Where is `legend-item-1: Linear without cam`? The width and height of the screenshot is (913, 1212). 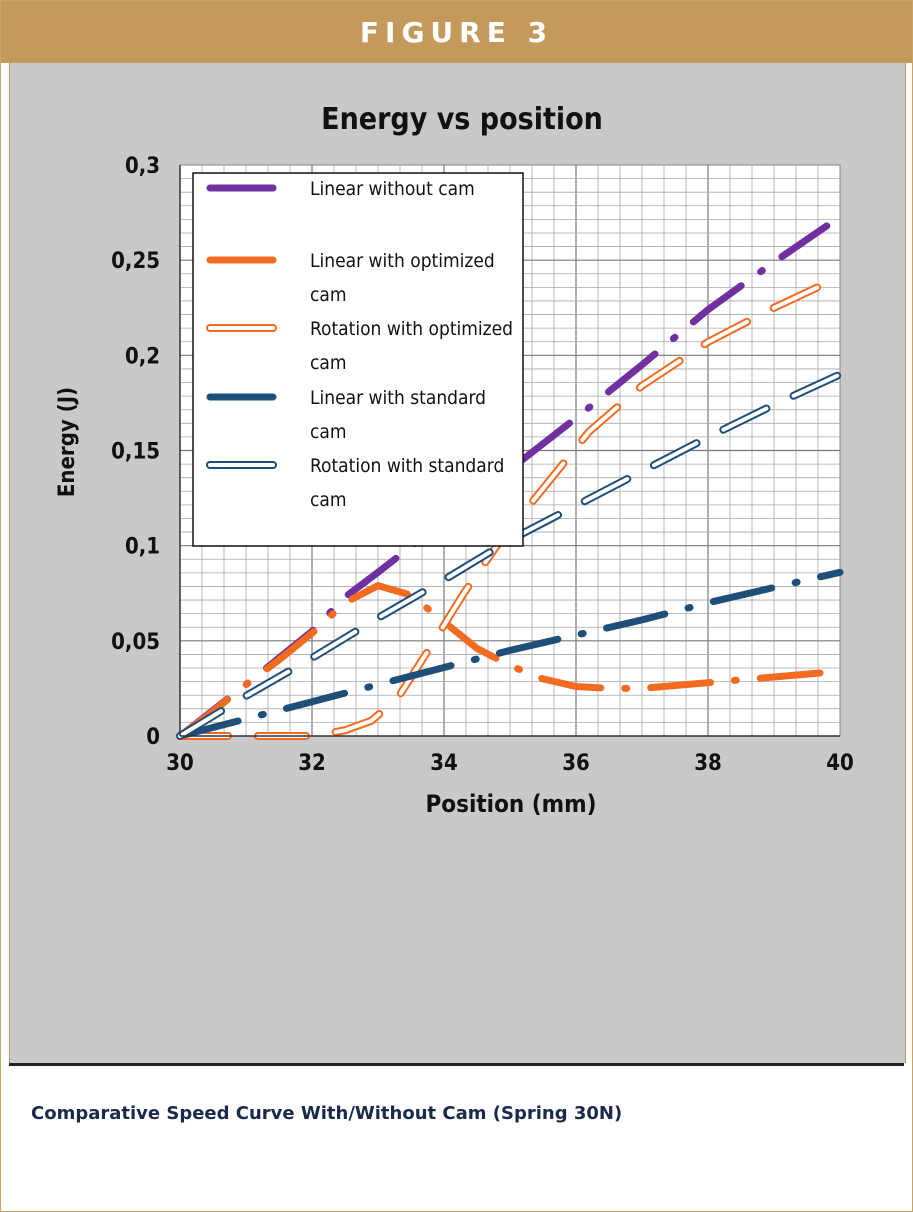 legend-item-1: Linear without cam is located at coordinates (340, 189).